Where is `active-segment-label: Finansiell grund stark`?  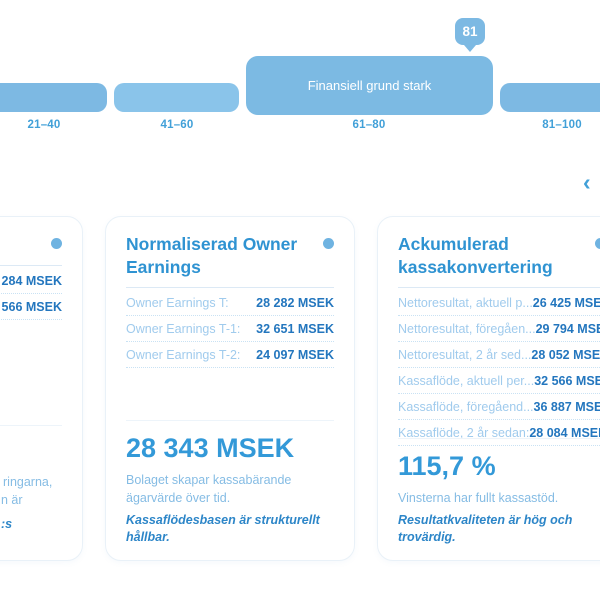
active-segment-label: Finansiell grund stark is located at coordinates (369, 85).